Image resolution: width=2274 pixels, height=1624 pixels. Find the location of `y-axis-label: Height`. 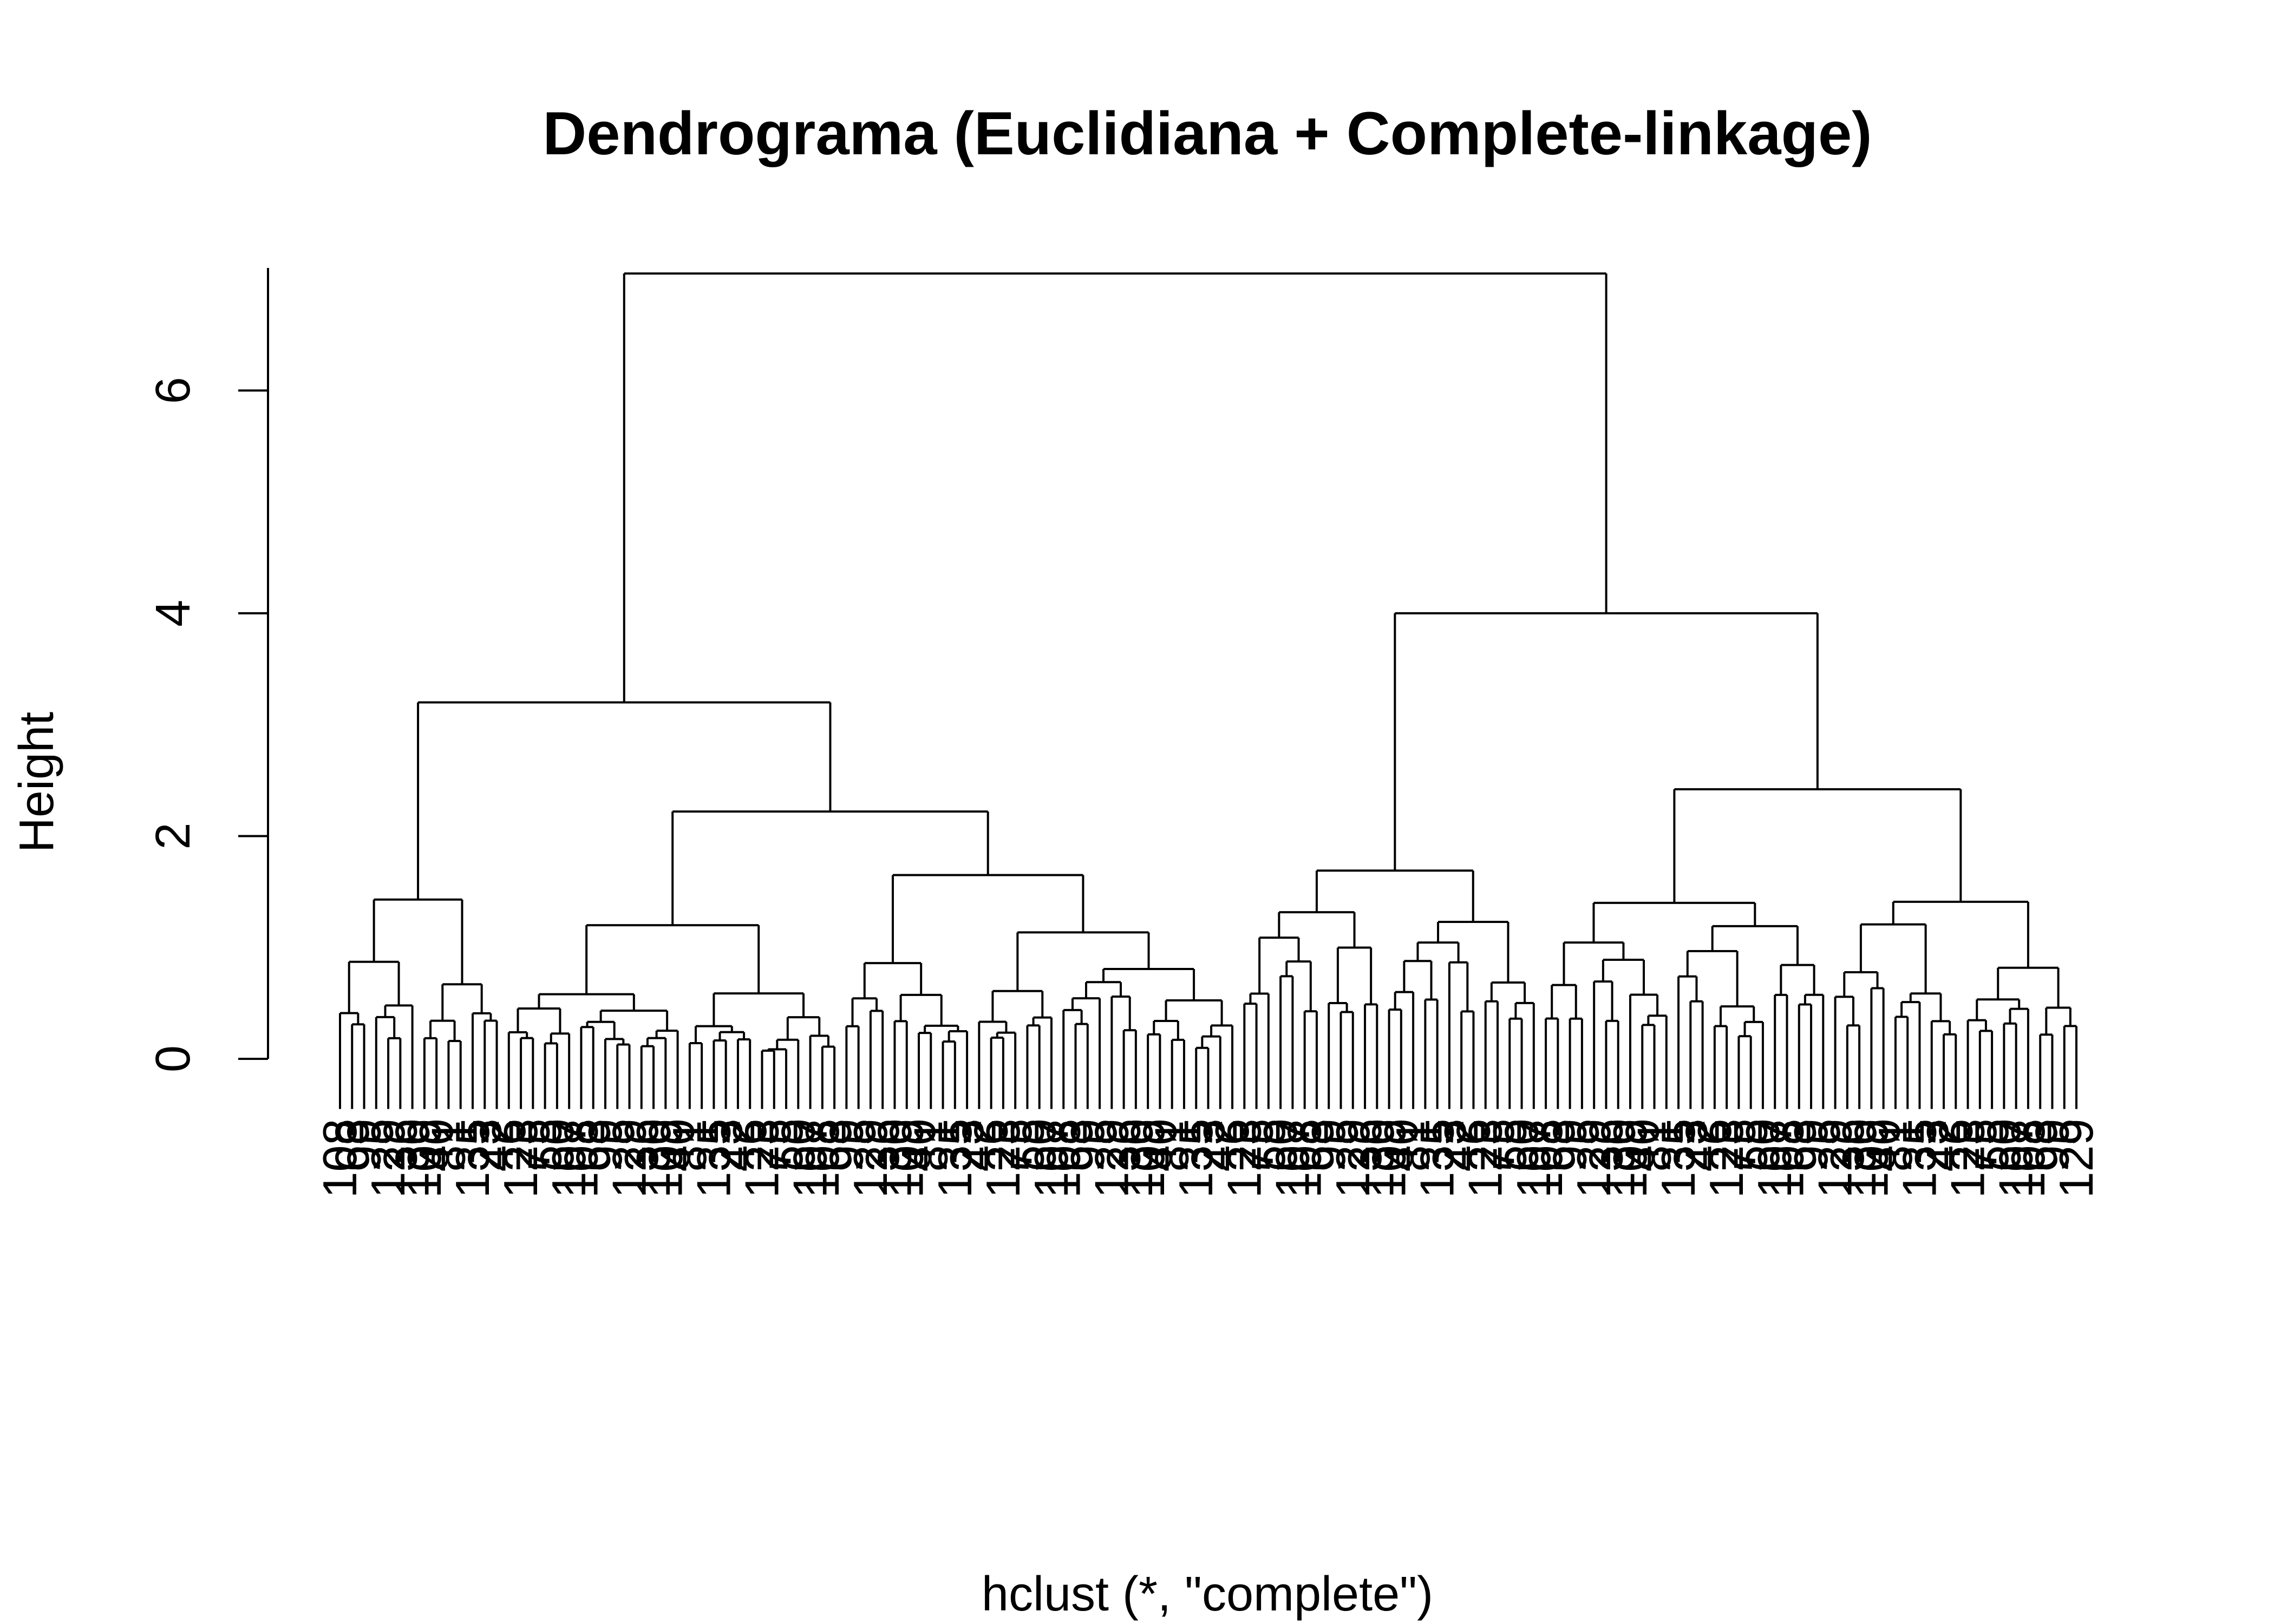

y-axis-label: Height is located at coordinates (37, 783).